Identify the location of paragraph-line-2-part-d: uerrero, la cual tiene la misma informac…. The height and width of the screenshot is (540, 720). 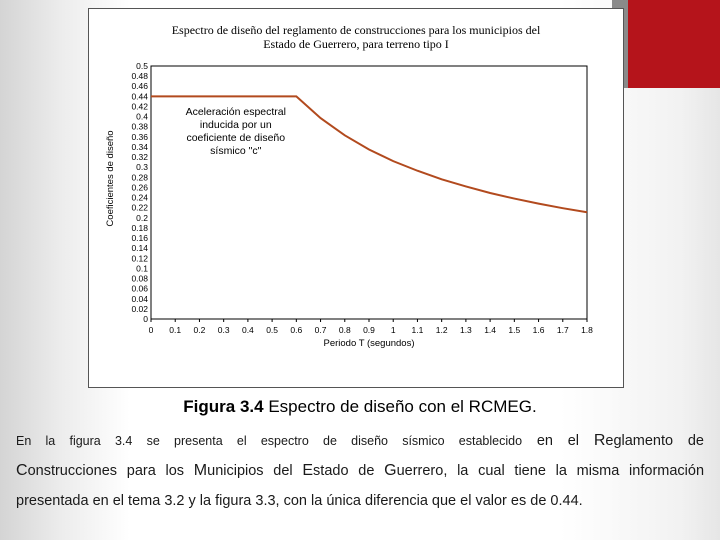
(550, 471).